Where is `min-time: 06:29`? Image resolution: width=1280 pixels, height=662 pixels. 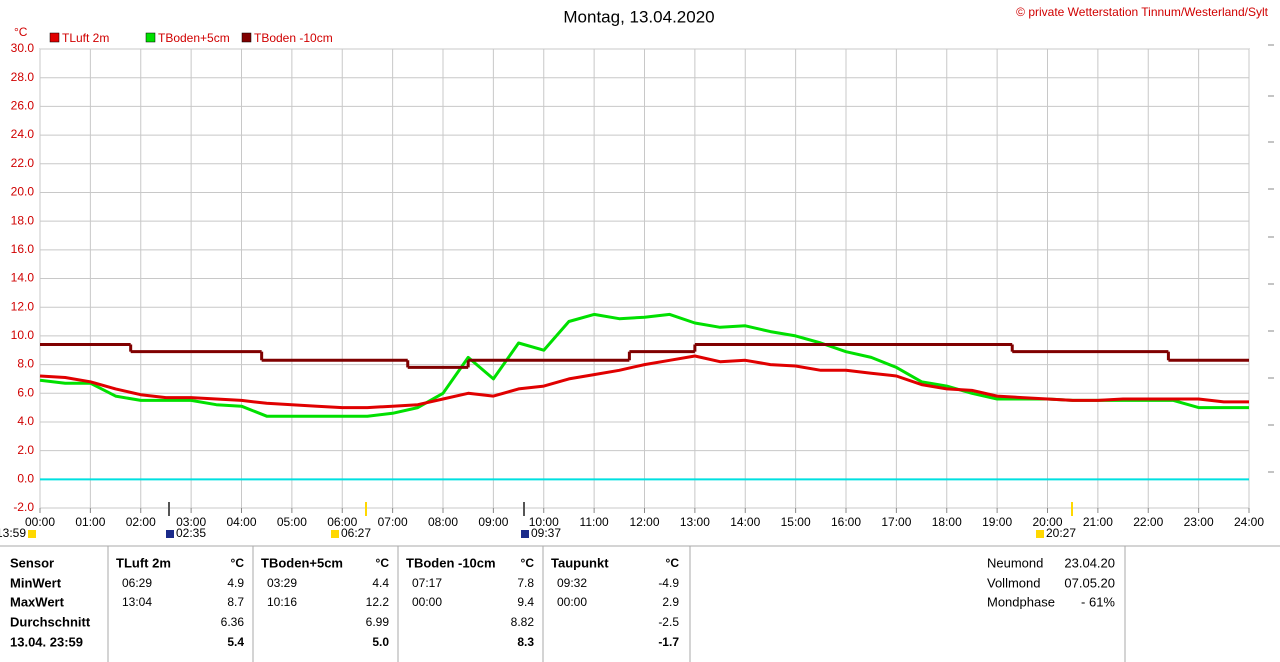 min-time: 06:29 is located at coordinates (137, 583).